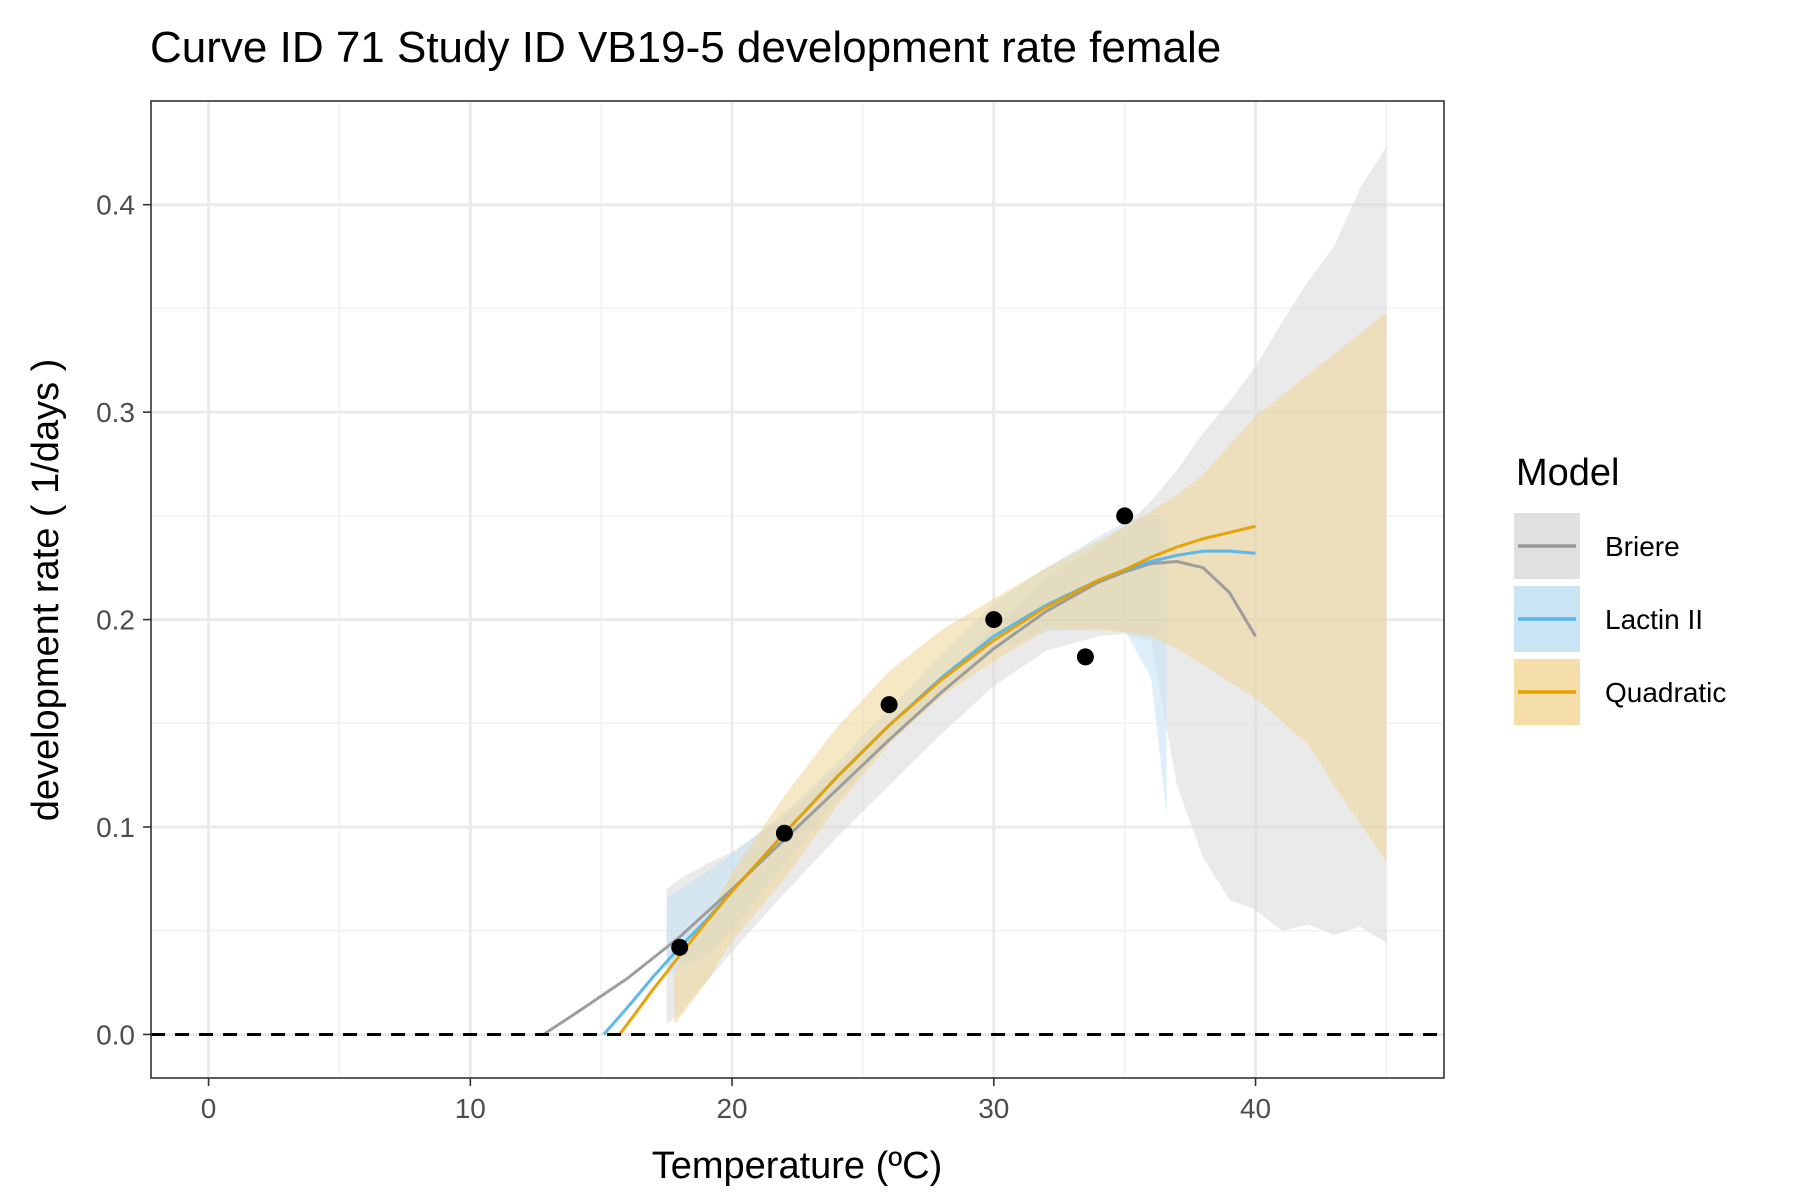 This screenshot has width=1800, height=1200. Describe the element at coordinates (115, 205) in the screenshot. I see `y-tick-label: 0.4` at that location.